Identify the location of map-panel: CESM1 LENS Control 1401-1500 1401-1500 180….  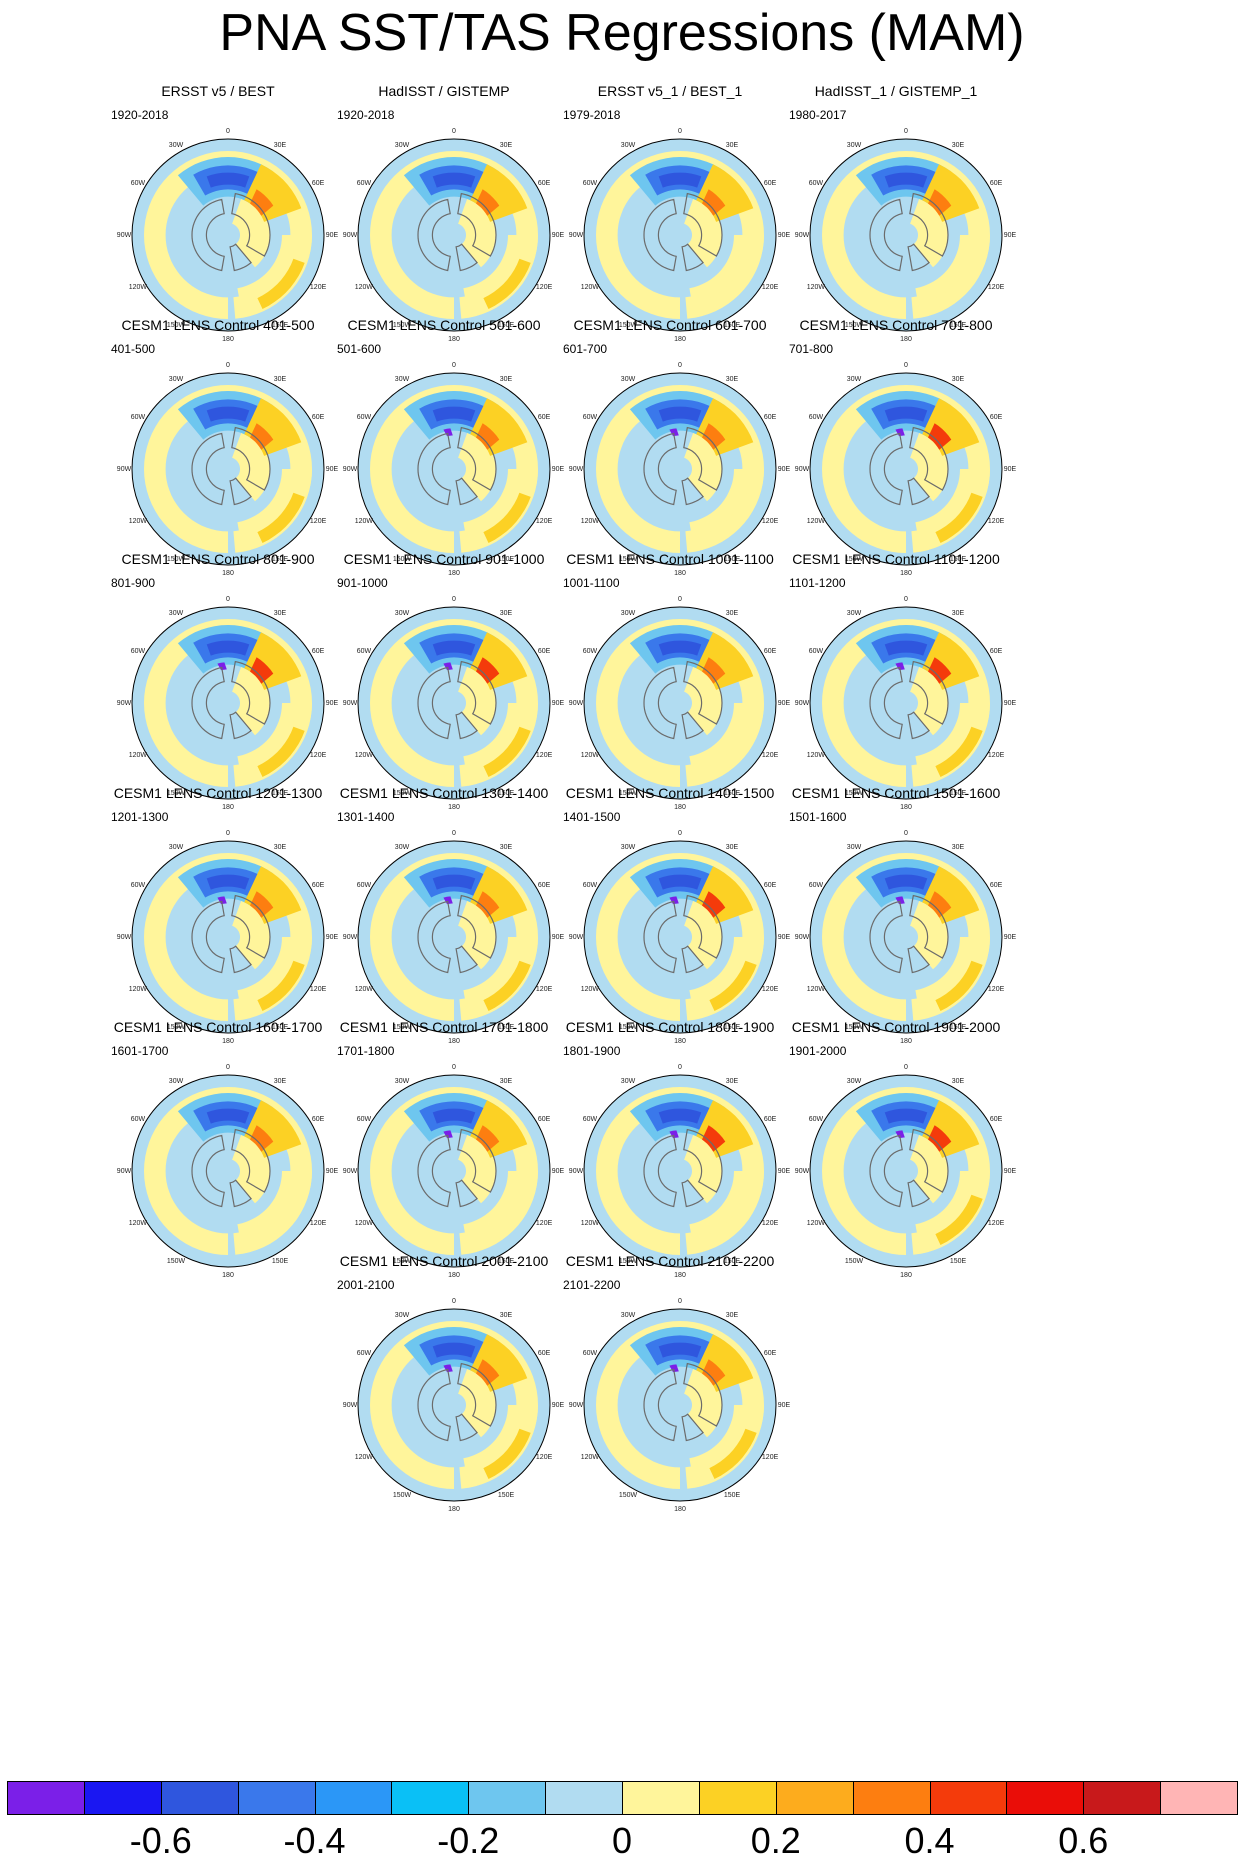
(670, 920).